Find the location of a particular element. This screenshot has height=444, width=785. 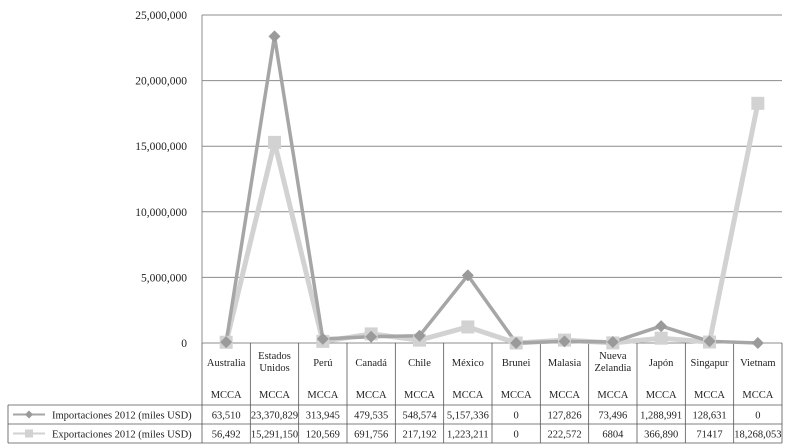

value-label: 366,890 is located at coordinates (661, 435).